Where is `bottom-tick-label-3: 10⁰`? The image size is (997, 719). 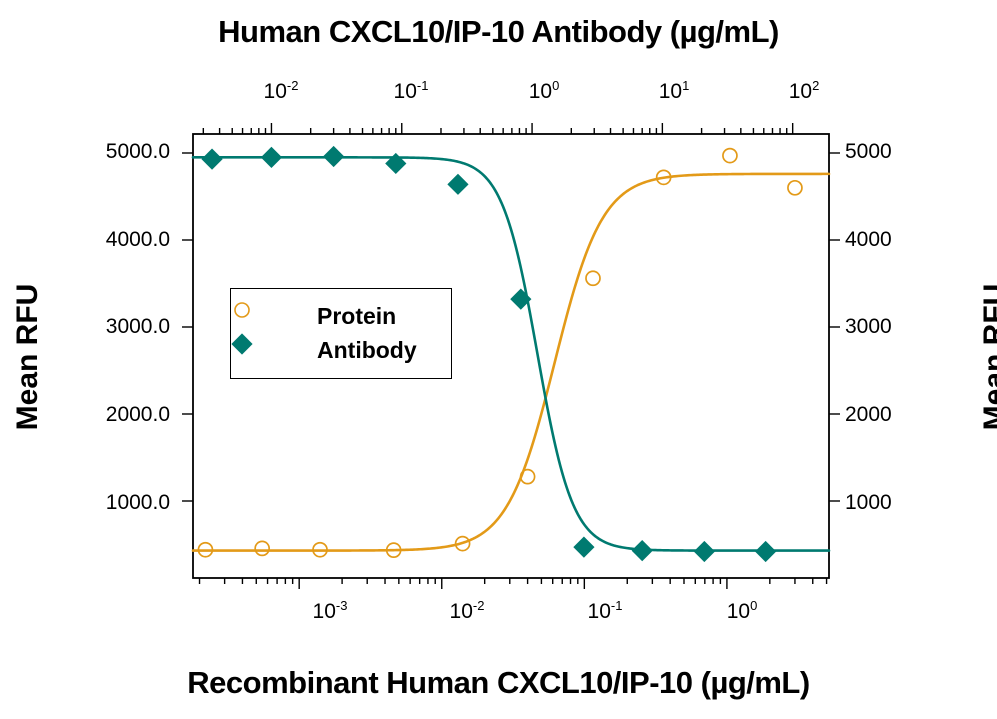 bottom-tick-label-3: 10⁰ is located at coordinates (742, 610).